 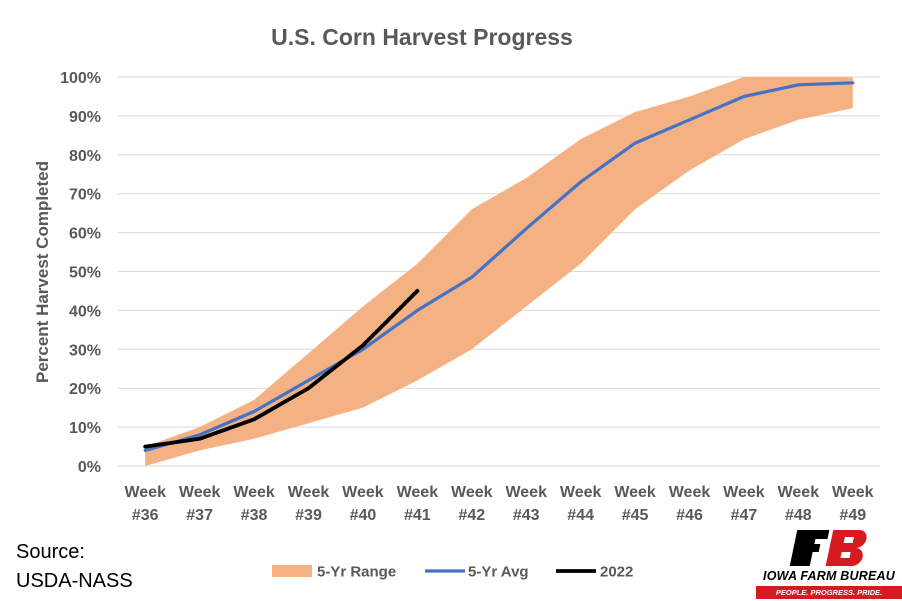 What do you see at coordinates (744, 515) in the screenshot?
I see `x-tick-label-line: #47` at bounding box center [744, 515].